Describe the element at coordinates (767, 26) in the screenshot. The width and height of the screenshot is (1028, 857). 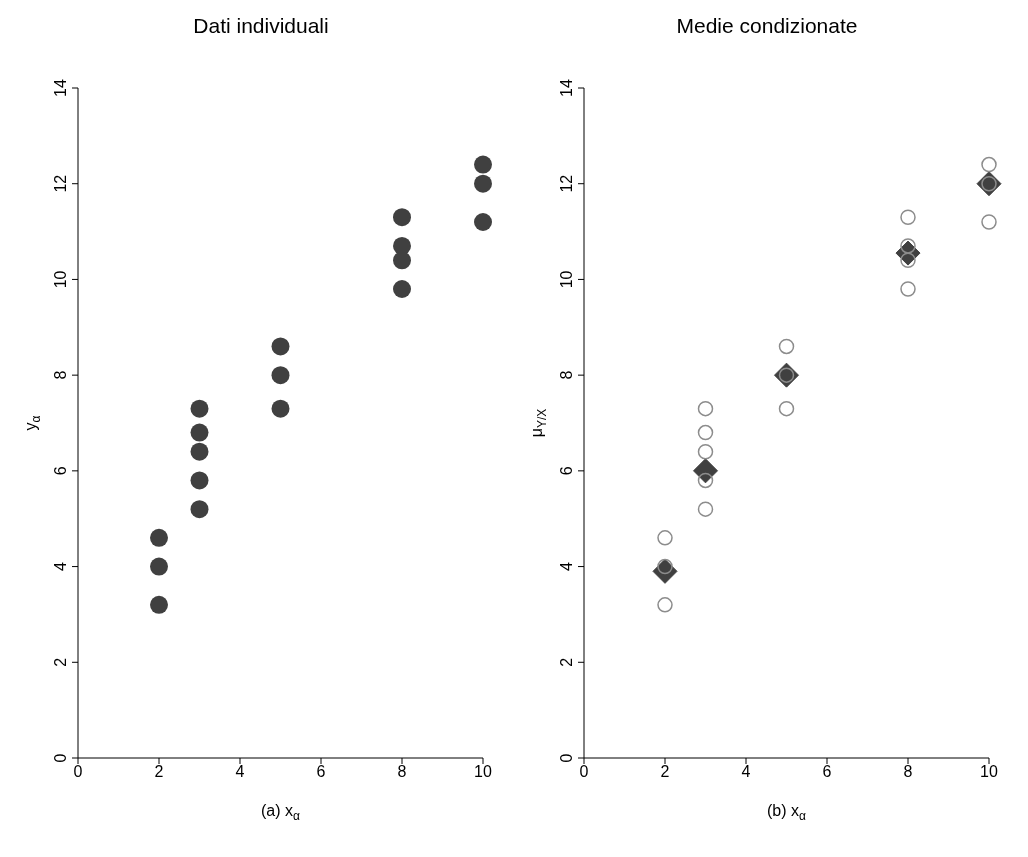
I see `chart-title: Medie condizionate` at that location.